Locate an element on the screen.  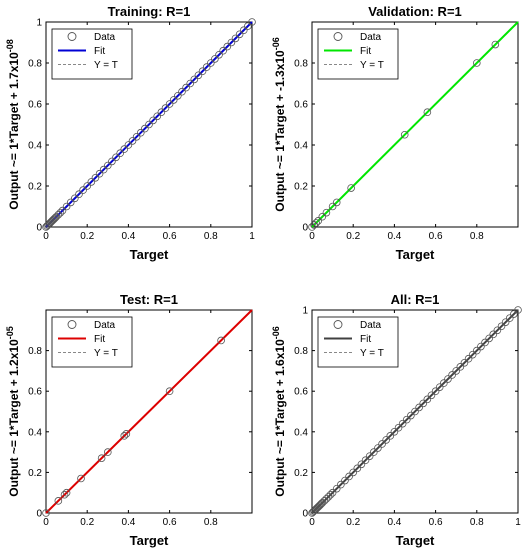
fit-line is located at coordinates (415, 411).